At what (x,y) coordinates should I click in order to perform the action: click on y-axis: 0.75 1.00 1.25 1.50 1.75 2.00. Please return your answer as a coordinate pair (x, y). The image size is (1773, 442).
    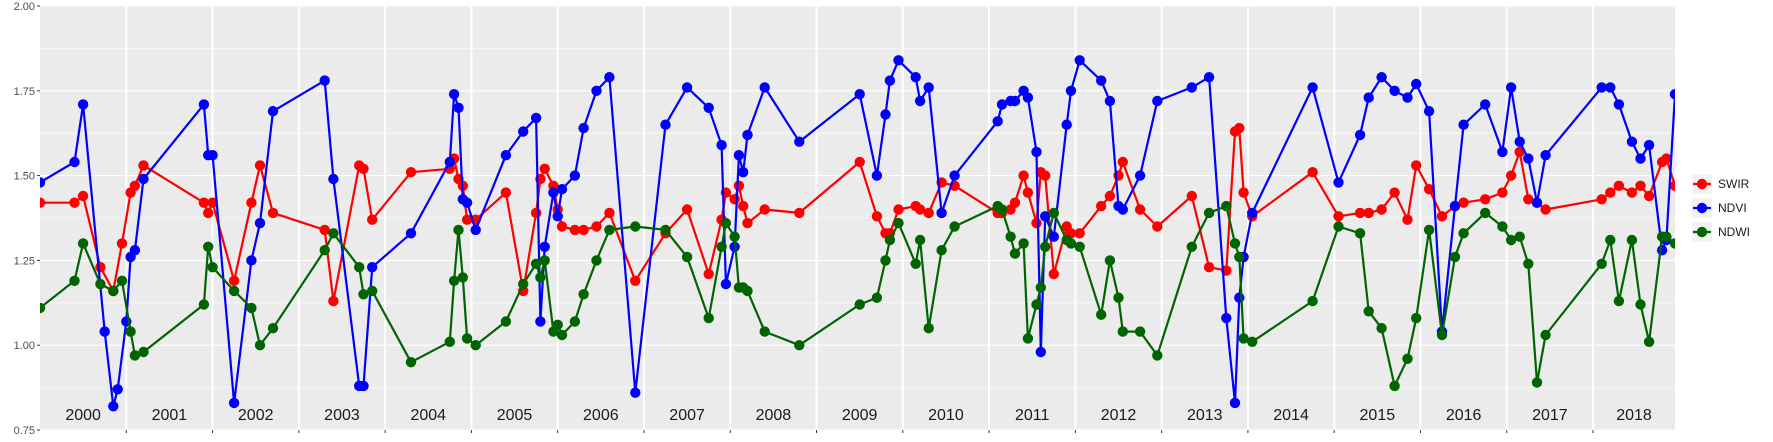
    Looking at the image, I should click on (27, 219).